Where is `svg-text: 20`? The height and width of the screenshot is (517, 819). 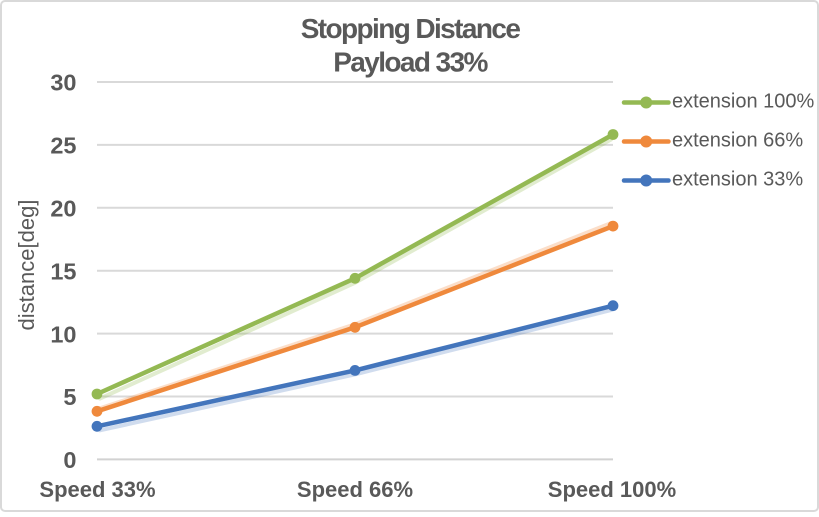 svg-text: 20 is located at coordinates (63, 209).